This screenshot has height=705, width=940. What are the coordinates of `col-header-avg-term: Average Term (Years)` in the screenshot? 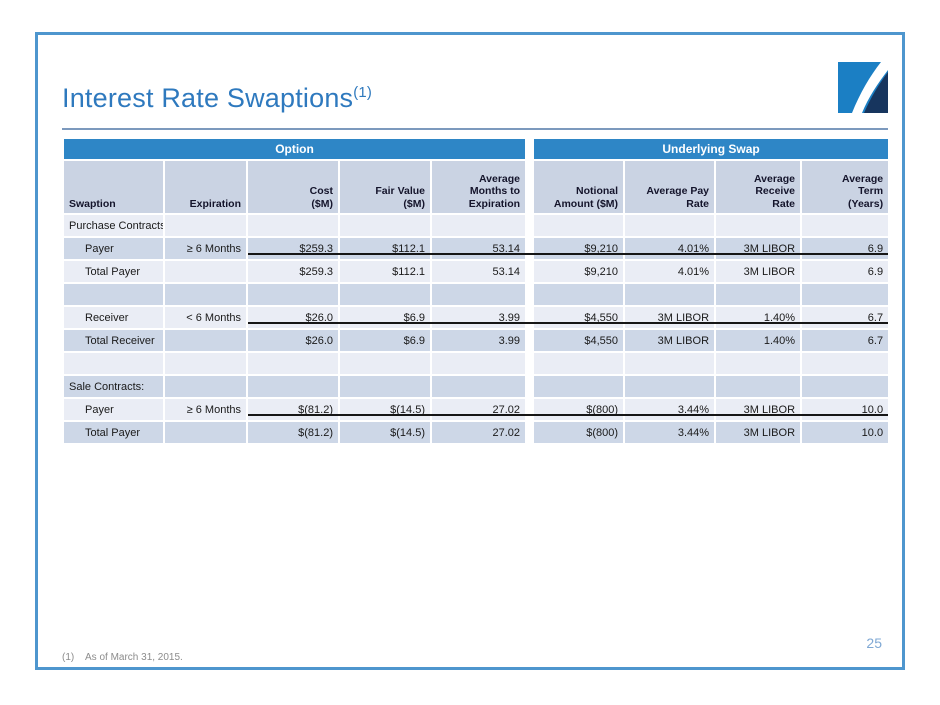 It's located at (845, 187).